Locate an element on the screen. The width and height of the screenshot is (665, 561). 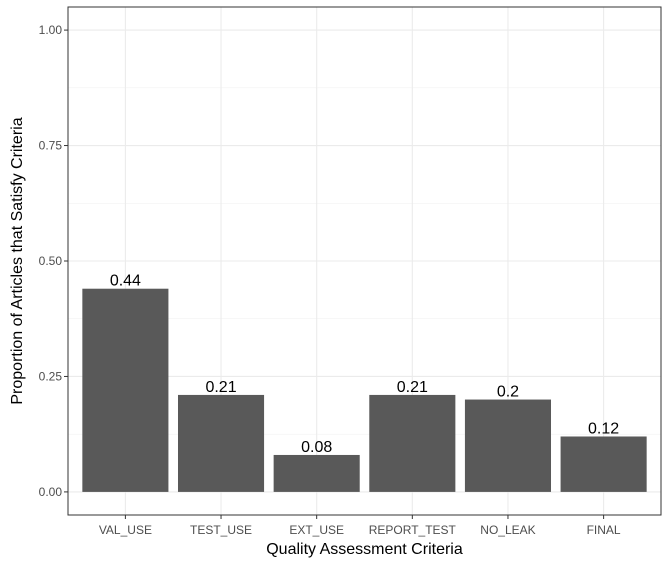
y-tick-label: 0.75 is located at coordinates (51, 146).